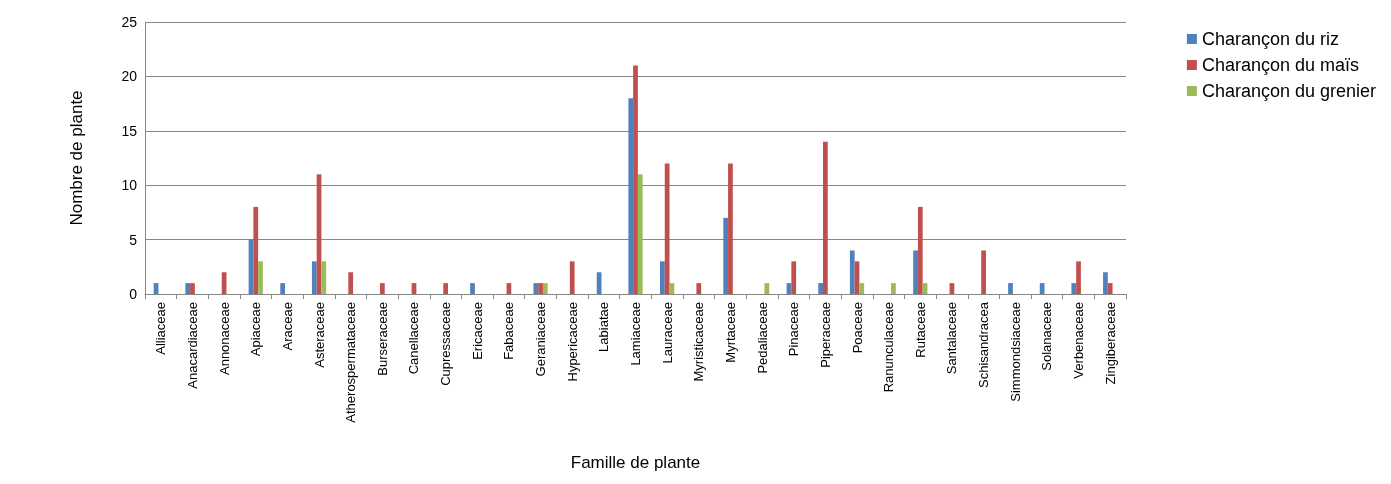 This screenshot has height=484, width=1391. I want to click on y-tick-label: 5, so click(133, 239).